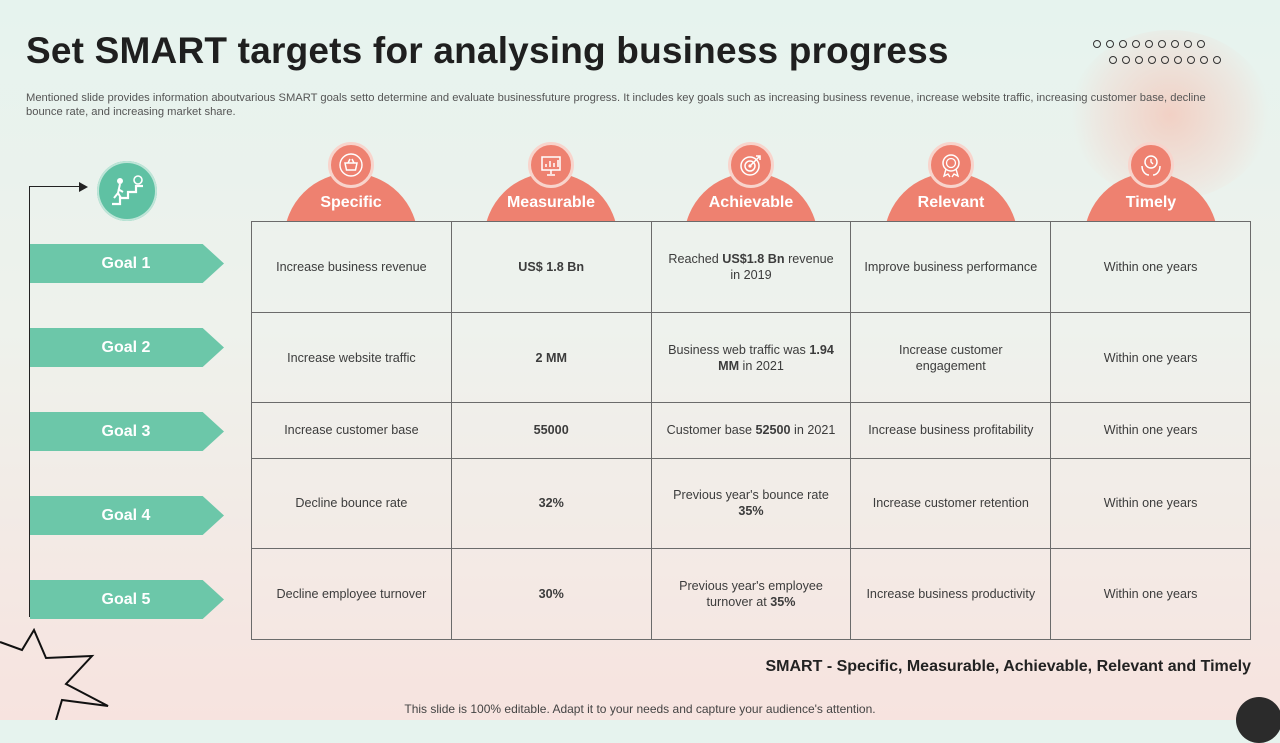 This screenshot has height=743, width=1280. What do you see at coordinates (951, 430) in the screenshot?
I see `cell-relevant: Increase business profitability` at bounding box center [951, 430].